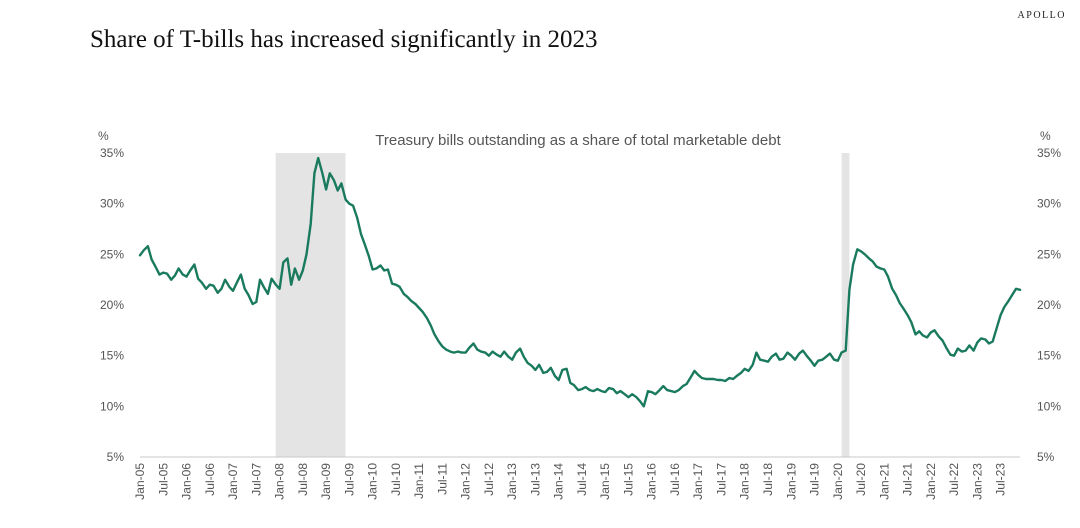 The width and height of the screenshot is (1080, 528). Describe the element at coordinates (112, 406) in the screenshot. I see `y-tick-label-left: 10%` at that location.